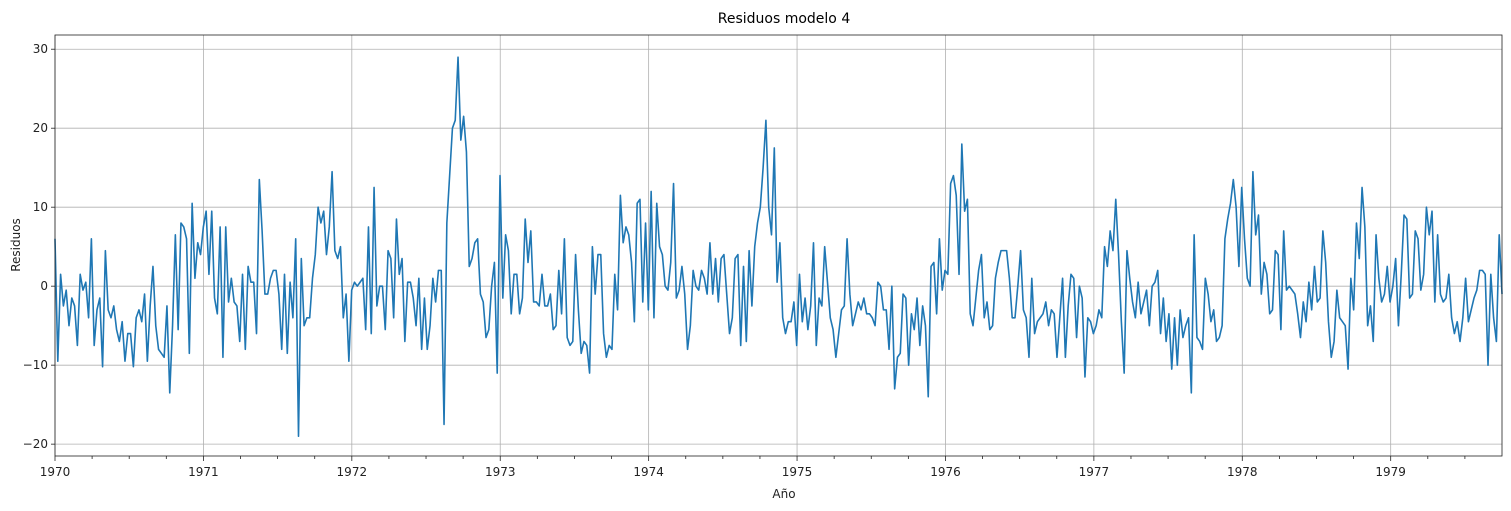 The height and width of the screenshot is (511, 1511). Describe the element at coordinates (945, 472) in the screenshot. I see `x-tick-label: 1976` at that location.